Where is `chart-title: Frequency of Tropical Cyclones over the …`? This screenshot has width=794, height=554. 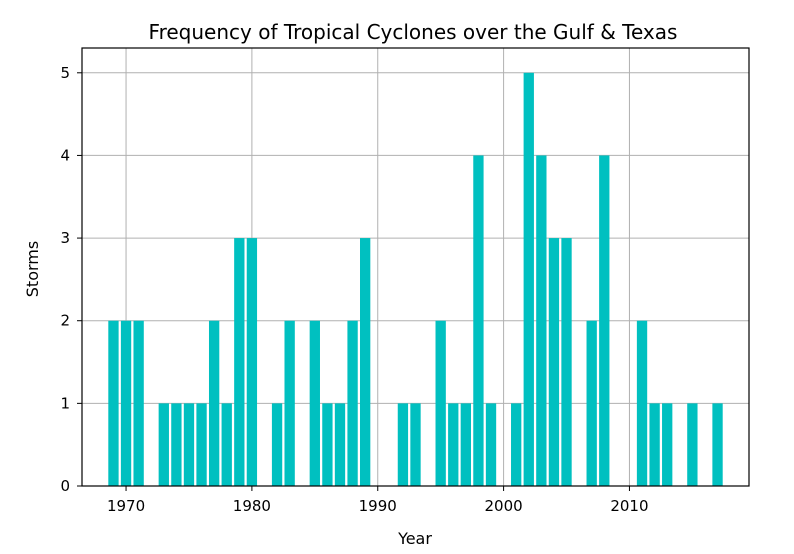
chart-title: Frequency of Tropical Cyclones over the … is located at coordinates (413, 32).